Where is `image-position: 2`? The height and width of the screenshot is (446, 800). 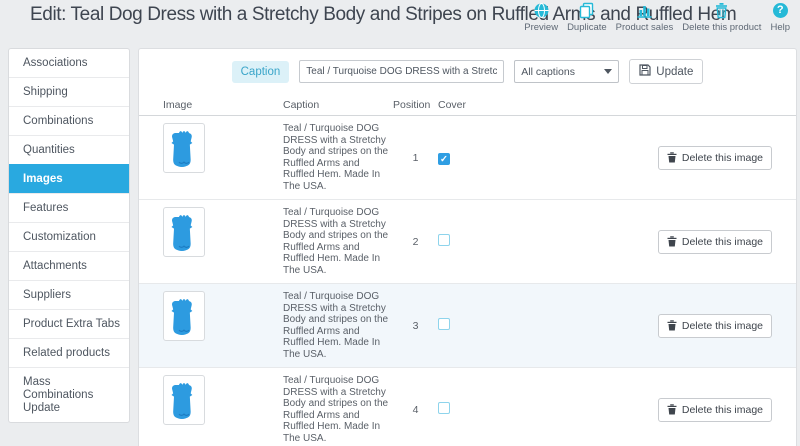 image-position: 2 is located at coordinates (415, 241).